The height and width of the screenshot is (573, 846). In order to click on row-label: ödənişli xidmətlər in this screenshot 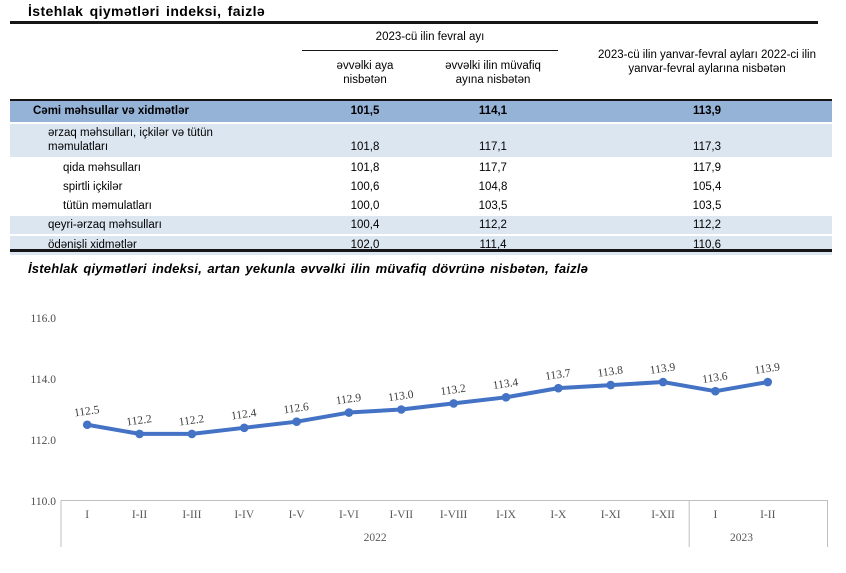, I will do `click(156, 246)`.